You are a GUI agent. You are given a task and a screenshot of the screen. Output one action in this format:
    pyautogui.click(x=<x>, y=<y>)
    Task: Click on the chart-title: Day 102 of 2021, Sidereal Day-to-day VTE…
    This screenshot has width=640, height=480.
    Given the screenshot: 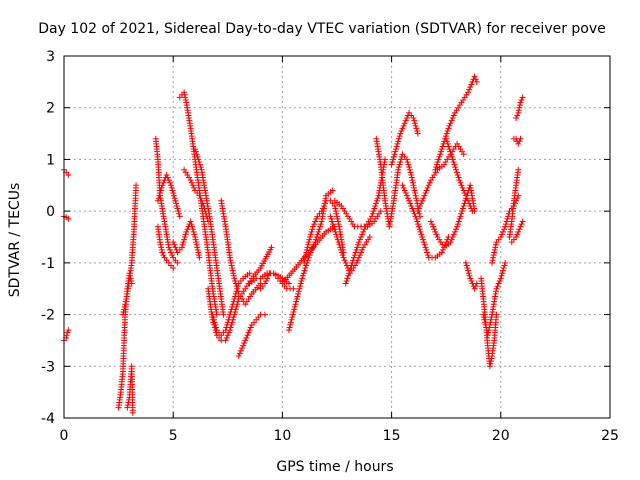 What is the action you would take?
    pyautogui.click(x=322, y=29)
    